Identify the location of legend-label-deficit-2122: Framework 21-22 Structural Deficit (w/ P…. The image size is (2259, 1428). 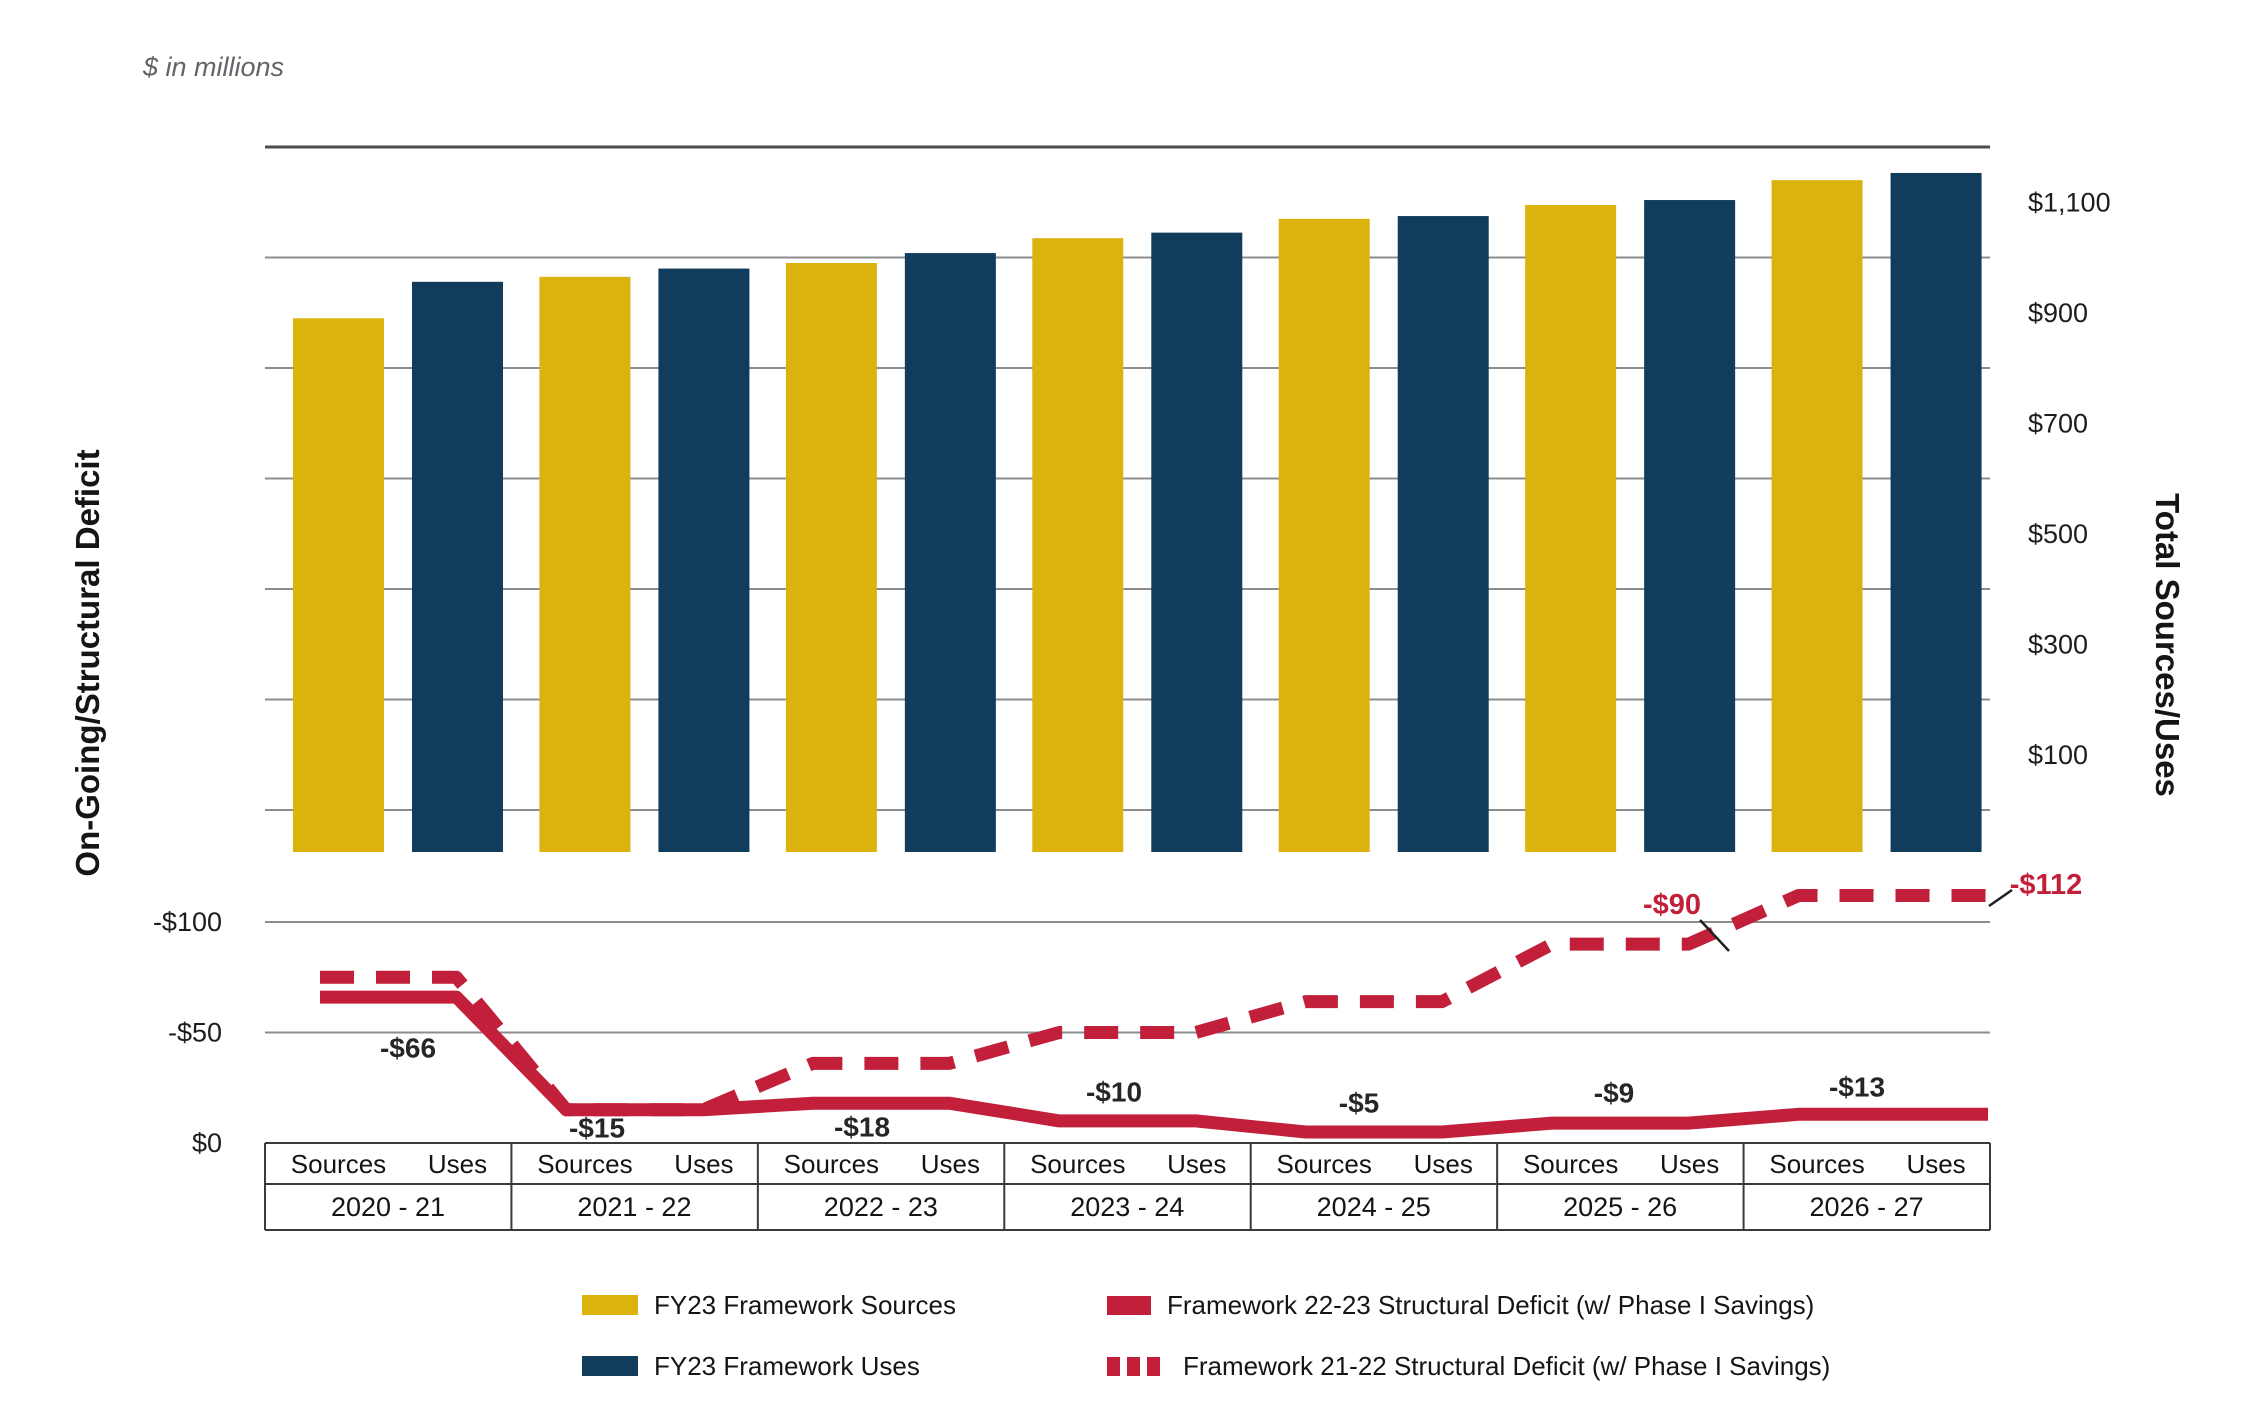
(1507, 1365).